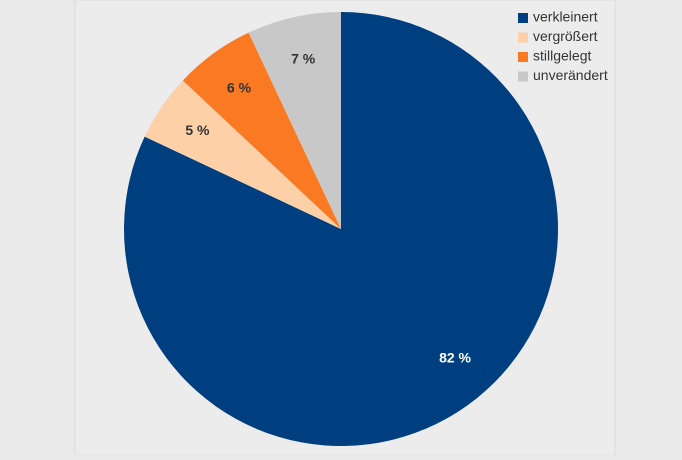 The image size is (682, 460). What do you see at coordinates (570, 75) in the screenshot?
I see `legend-label: unverändert` at bounding box center [570, 75].